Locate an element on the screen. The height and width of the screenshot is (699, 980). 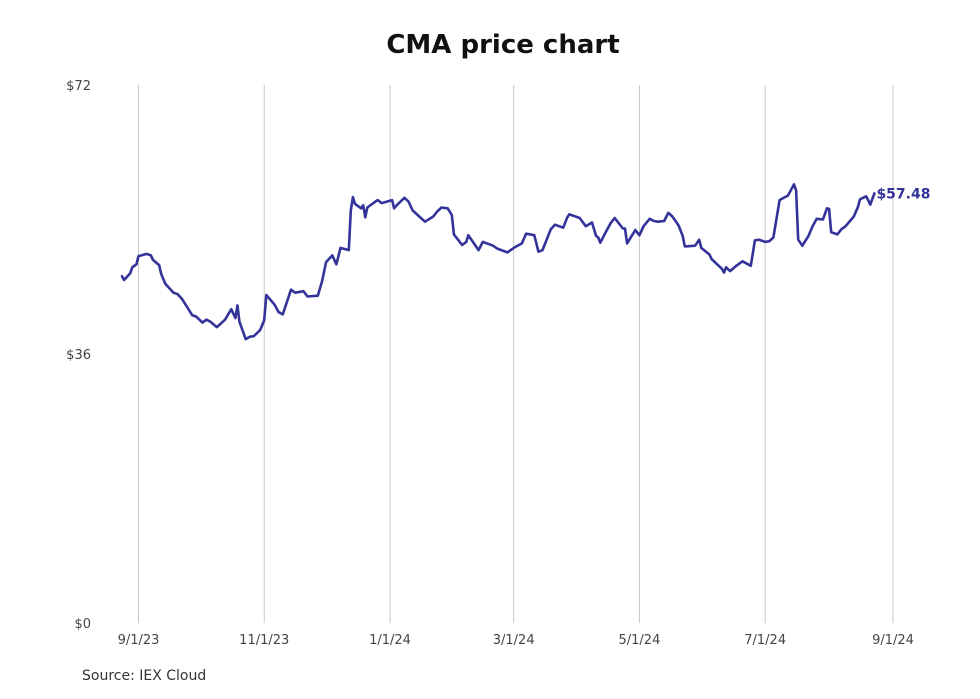
x-tick-label: 11/1/23 is located at coordinates (264, 640).